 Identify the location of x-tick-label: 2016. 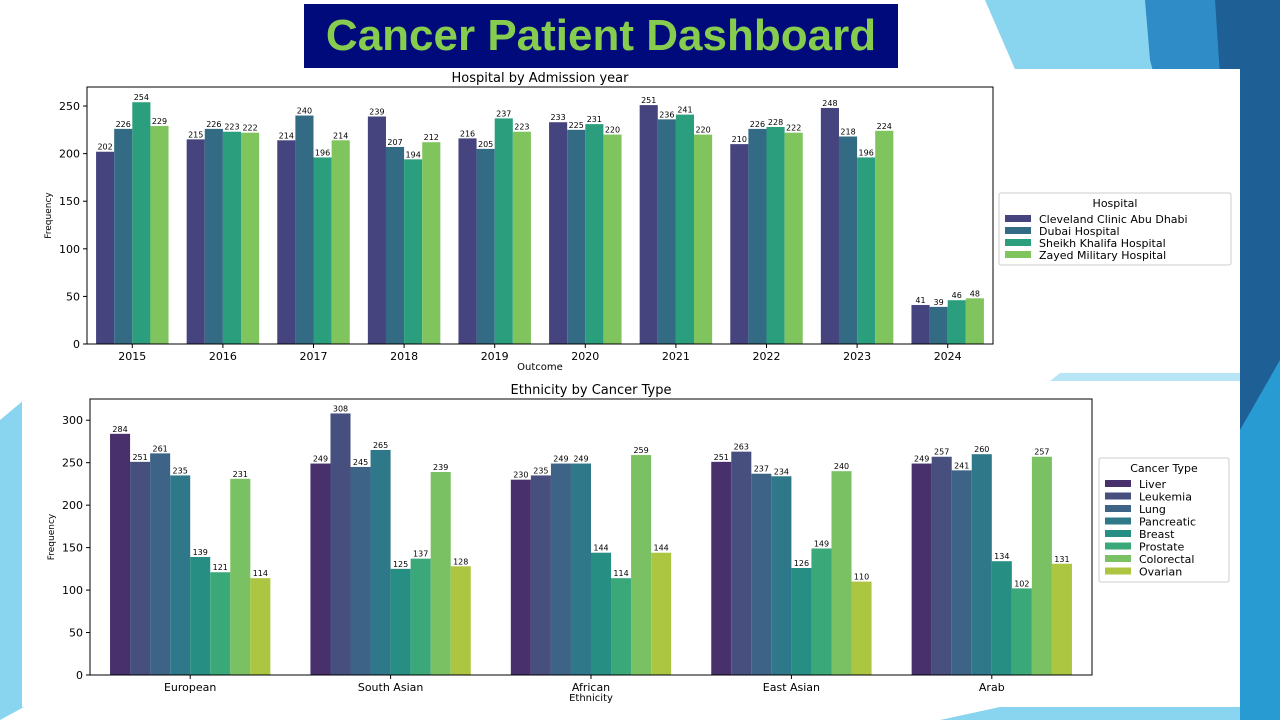
(223, 356).